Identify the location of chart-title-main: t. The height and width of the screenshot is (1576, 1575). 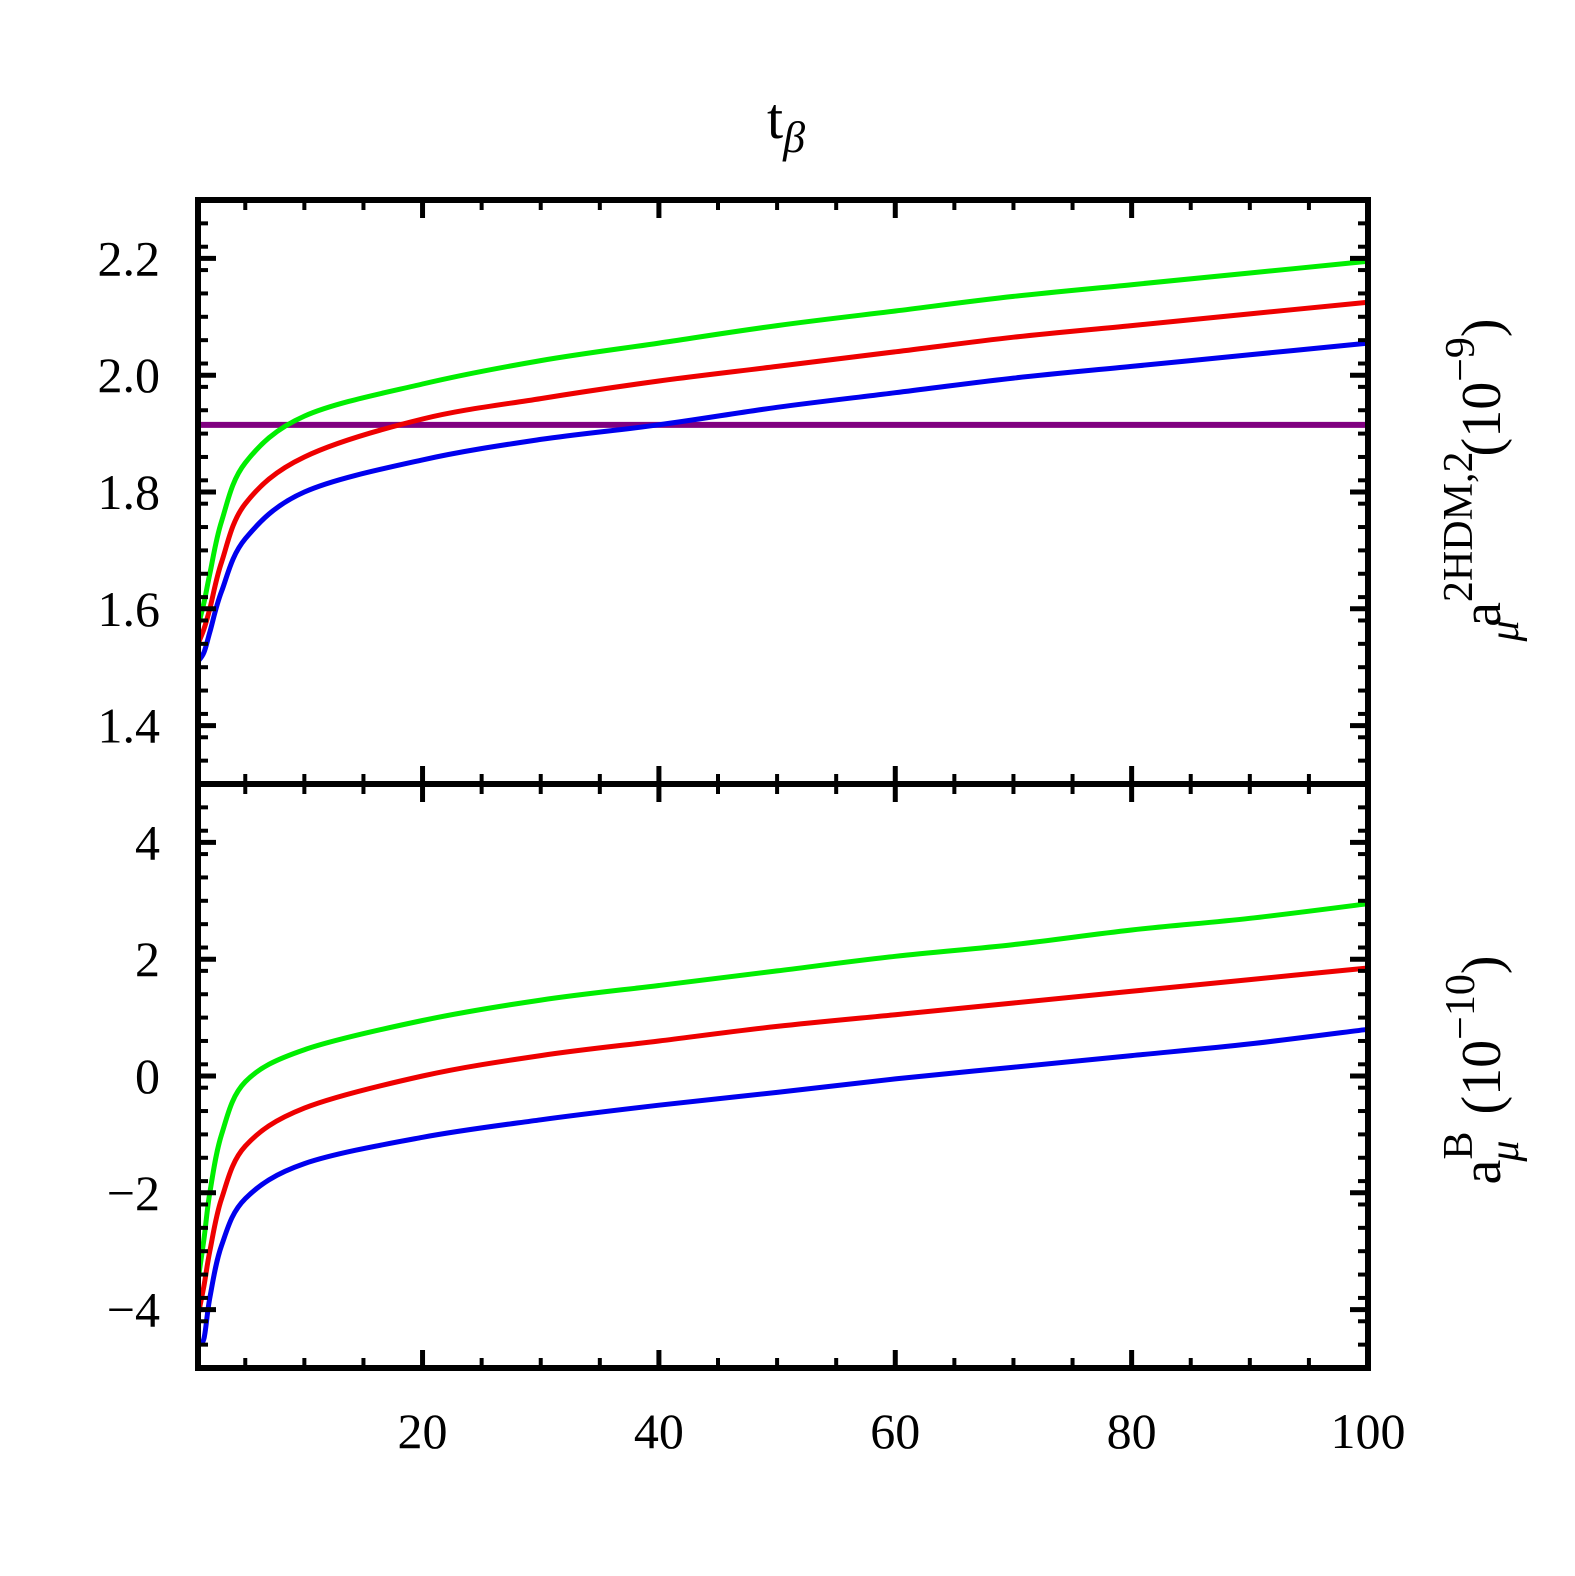
(775, 118).